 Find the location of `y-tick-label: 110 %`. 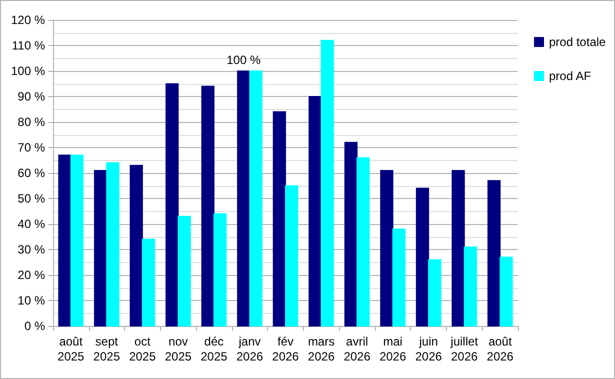

y-tick-label: 110 % is located at coordinates (29, 45).